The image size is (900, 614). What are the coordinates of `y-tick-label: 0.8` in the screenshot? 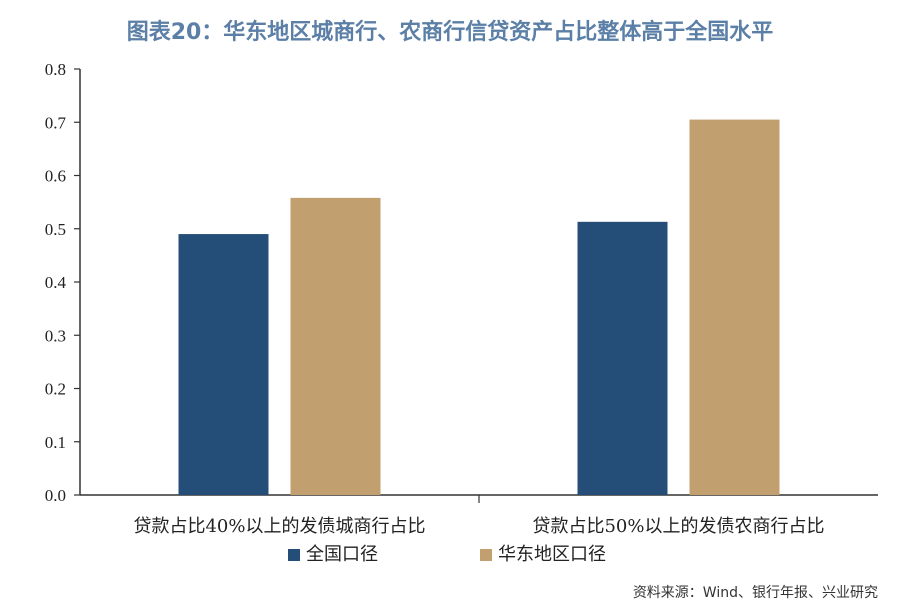 It's located at (55, 69).